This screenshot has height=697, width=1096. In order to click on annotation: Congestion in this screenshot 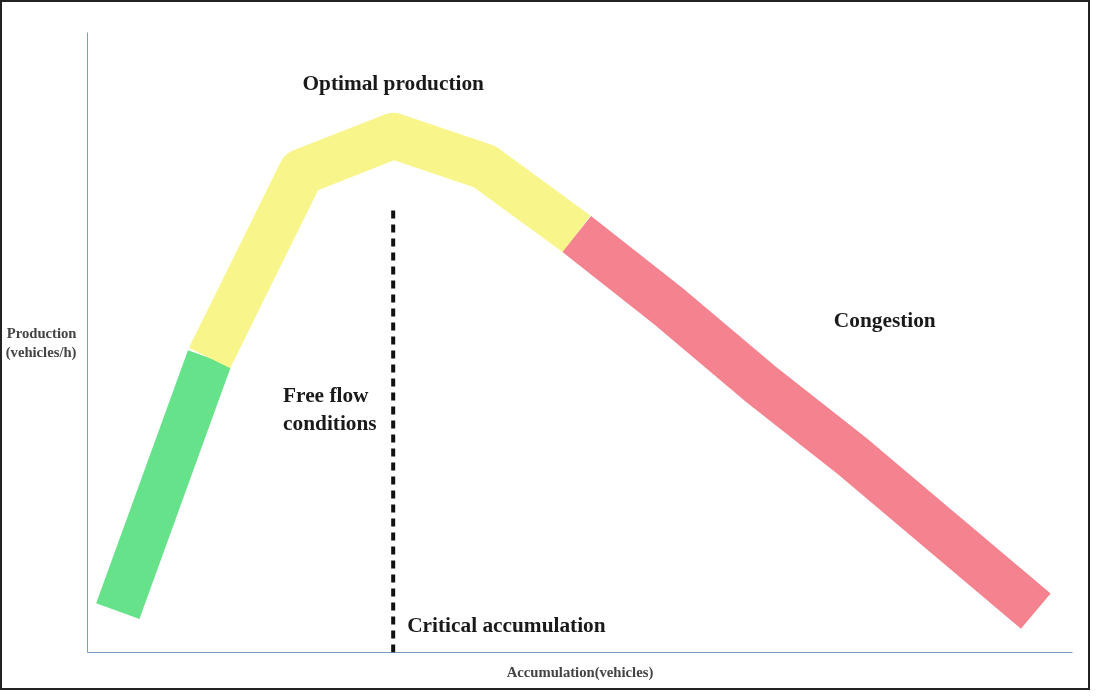, I will do `click(884, 320)`.